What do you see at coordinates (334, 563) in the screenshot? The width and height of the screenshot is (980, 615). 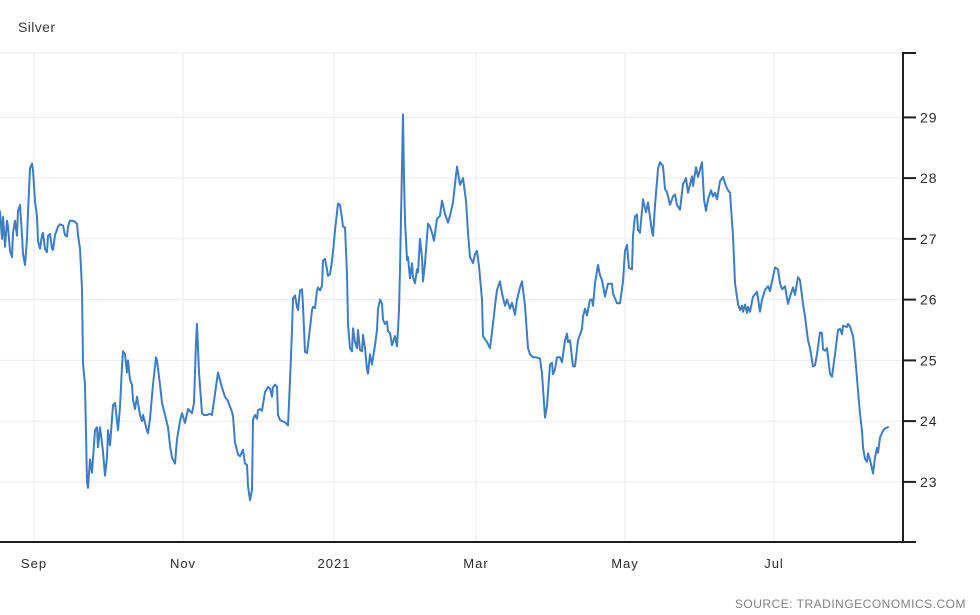 I see `x-tick-label: 2021` at bounding box center [334, 563].